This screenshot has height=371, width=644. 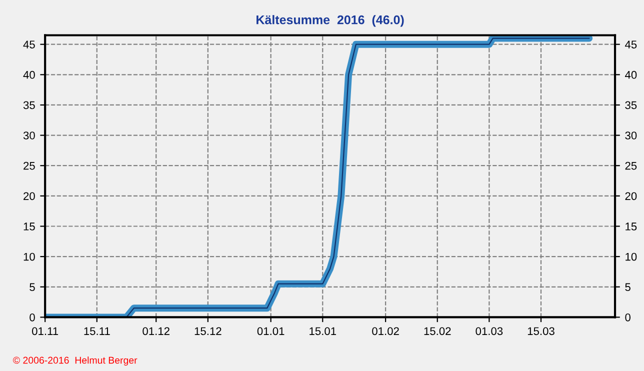 What do you see at coordinates (29, 44) in the screenshot?
I see `y-tick-label: 45` at bounding box center [29, 44].